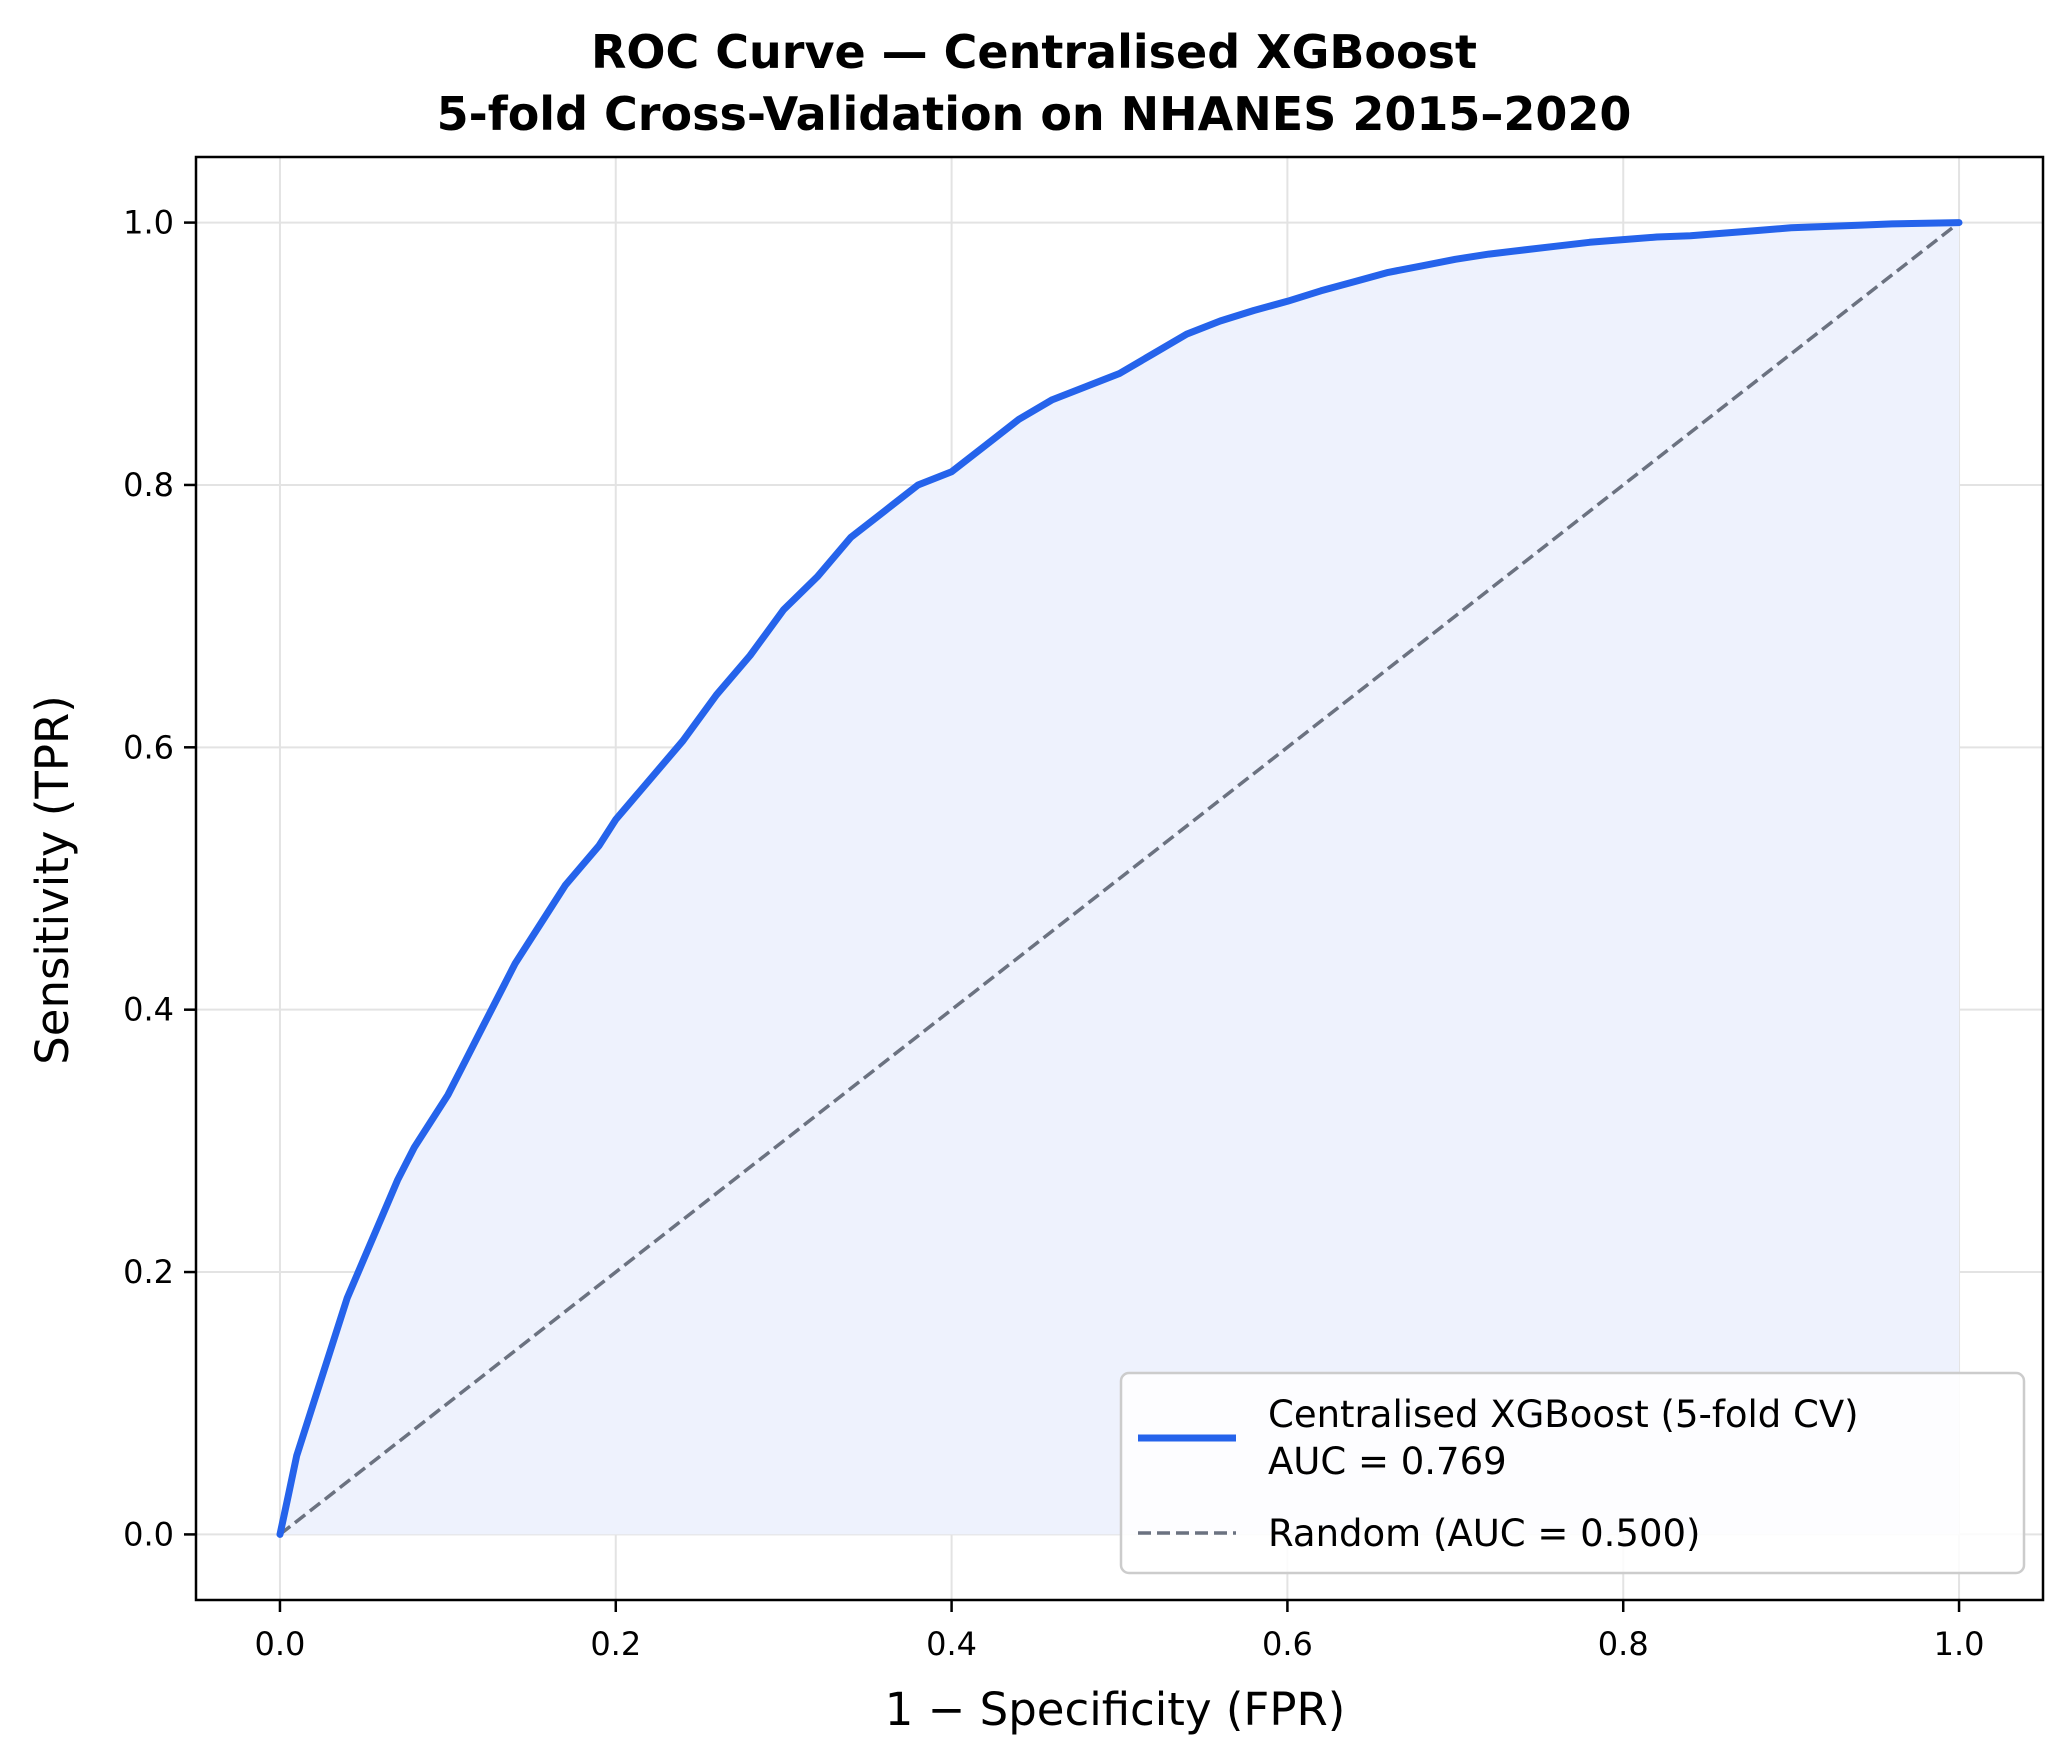  I want to click on x-axis-label: 1 − Specificity (FPR), so click(1115, 1709).